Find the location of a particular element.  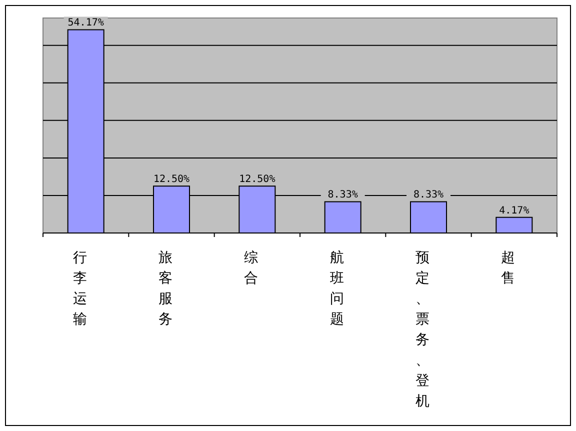

x-tick-label: 旅客服务 is located at coordinates (165, 289).